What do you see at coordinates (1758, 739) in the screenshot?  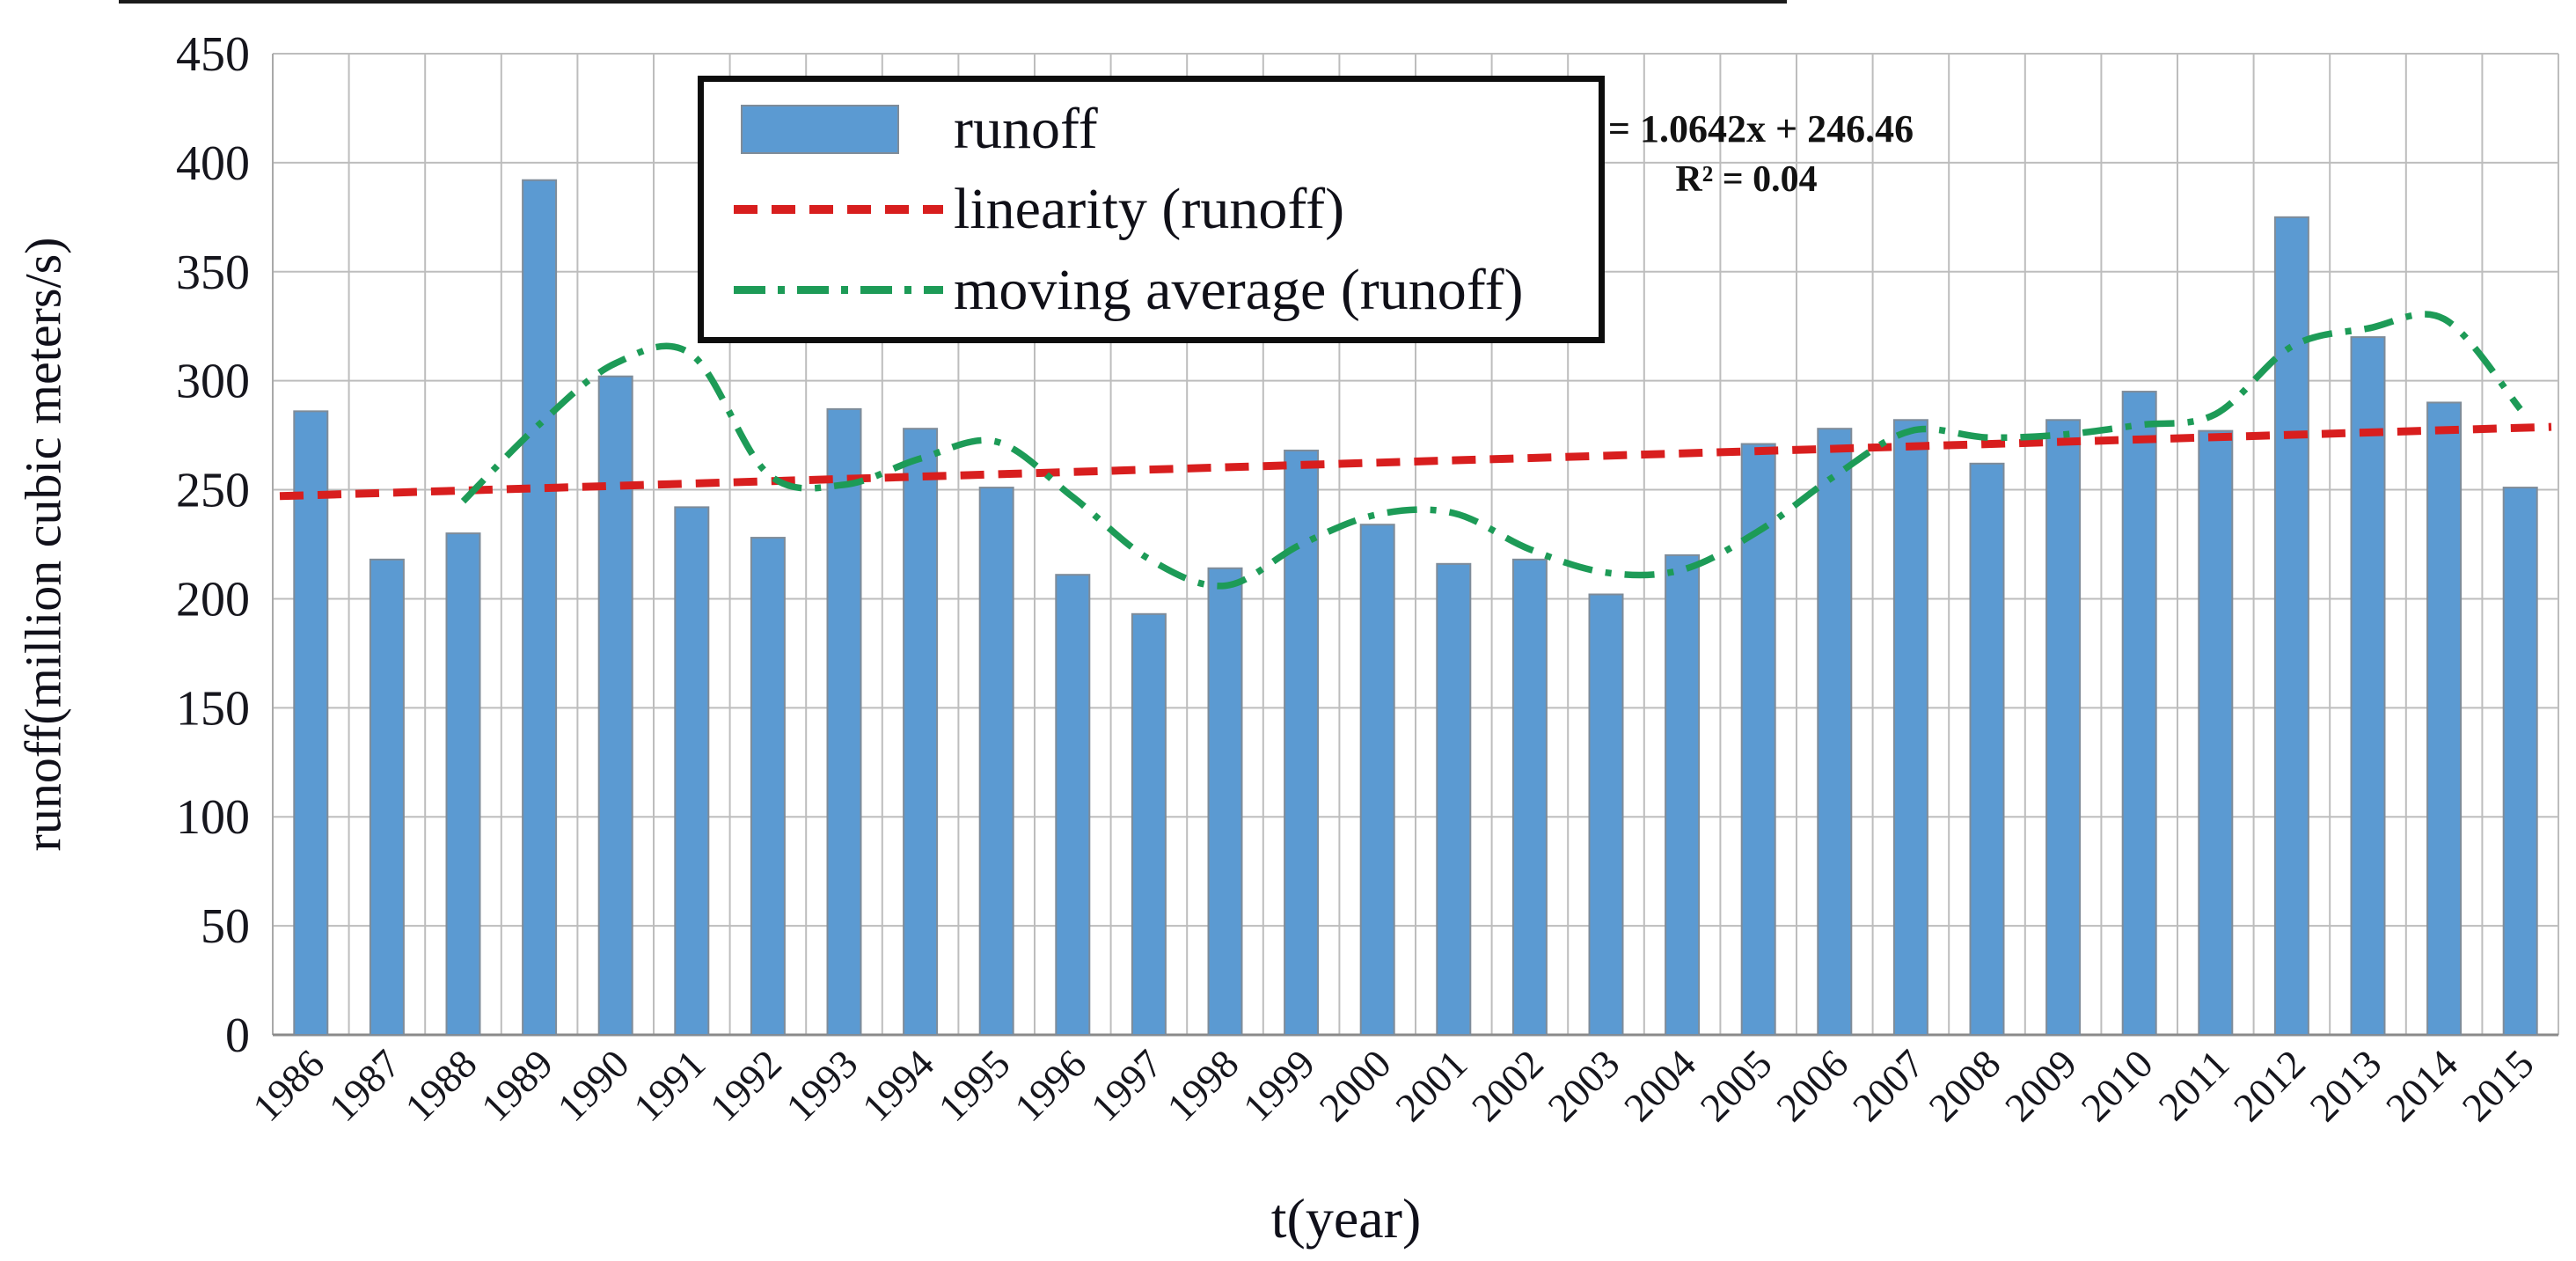 I see `runoff-bar-2005` at bounding box center [1758, 739].